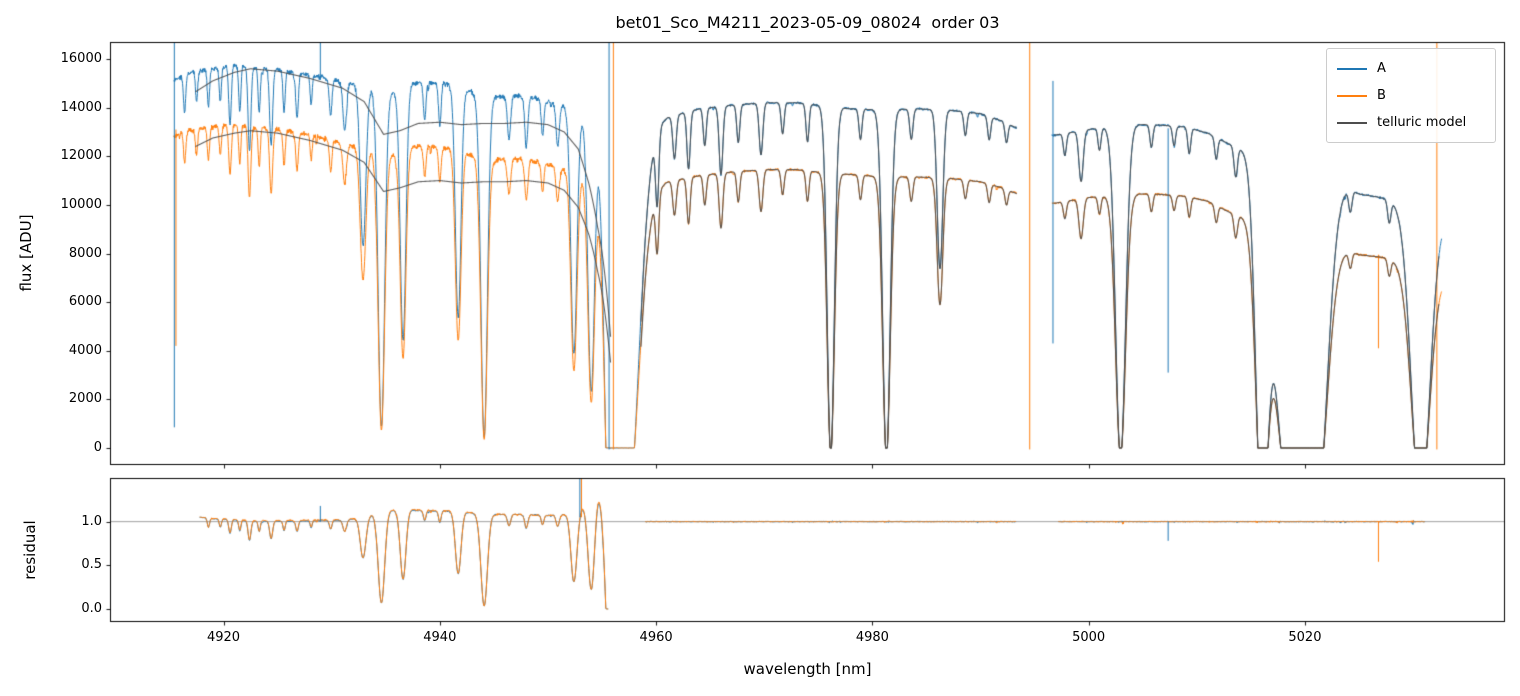 This screenshot has width=1520, height=696. Describe the element at coordinates (91, 608) in the screenshot. I see `residual-y-tick-label: 0.0` at that location.